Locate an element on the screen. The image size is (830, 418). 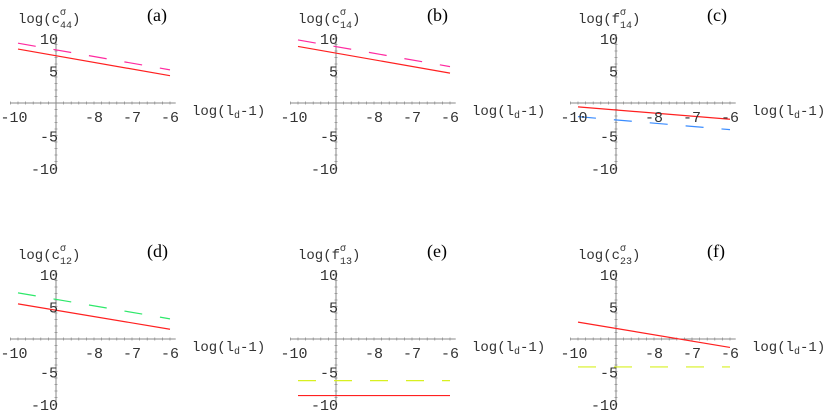
y-label-sub: 14 is located at coordinates (626, 26).